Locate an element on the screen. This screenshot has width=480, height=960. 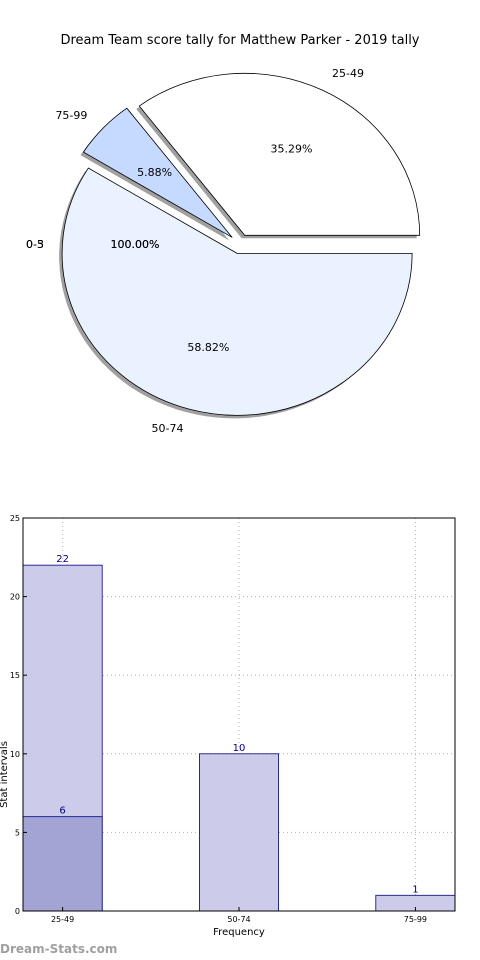
bar-y-axis-label: Stat intervals is located at coordinates (5, 774).